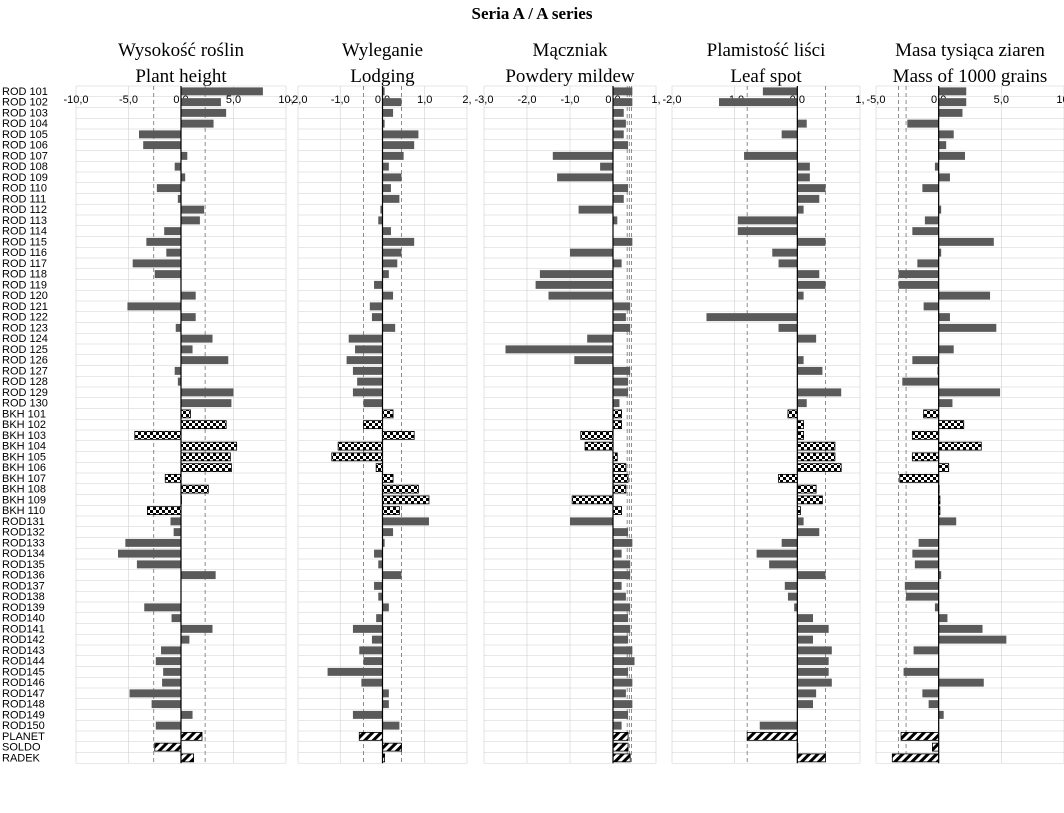  I want to click on row-label: ROD131, so click(23, 522).